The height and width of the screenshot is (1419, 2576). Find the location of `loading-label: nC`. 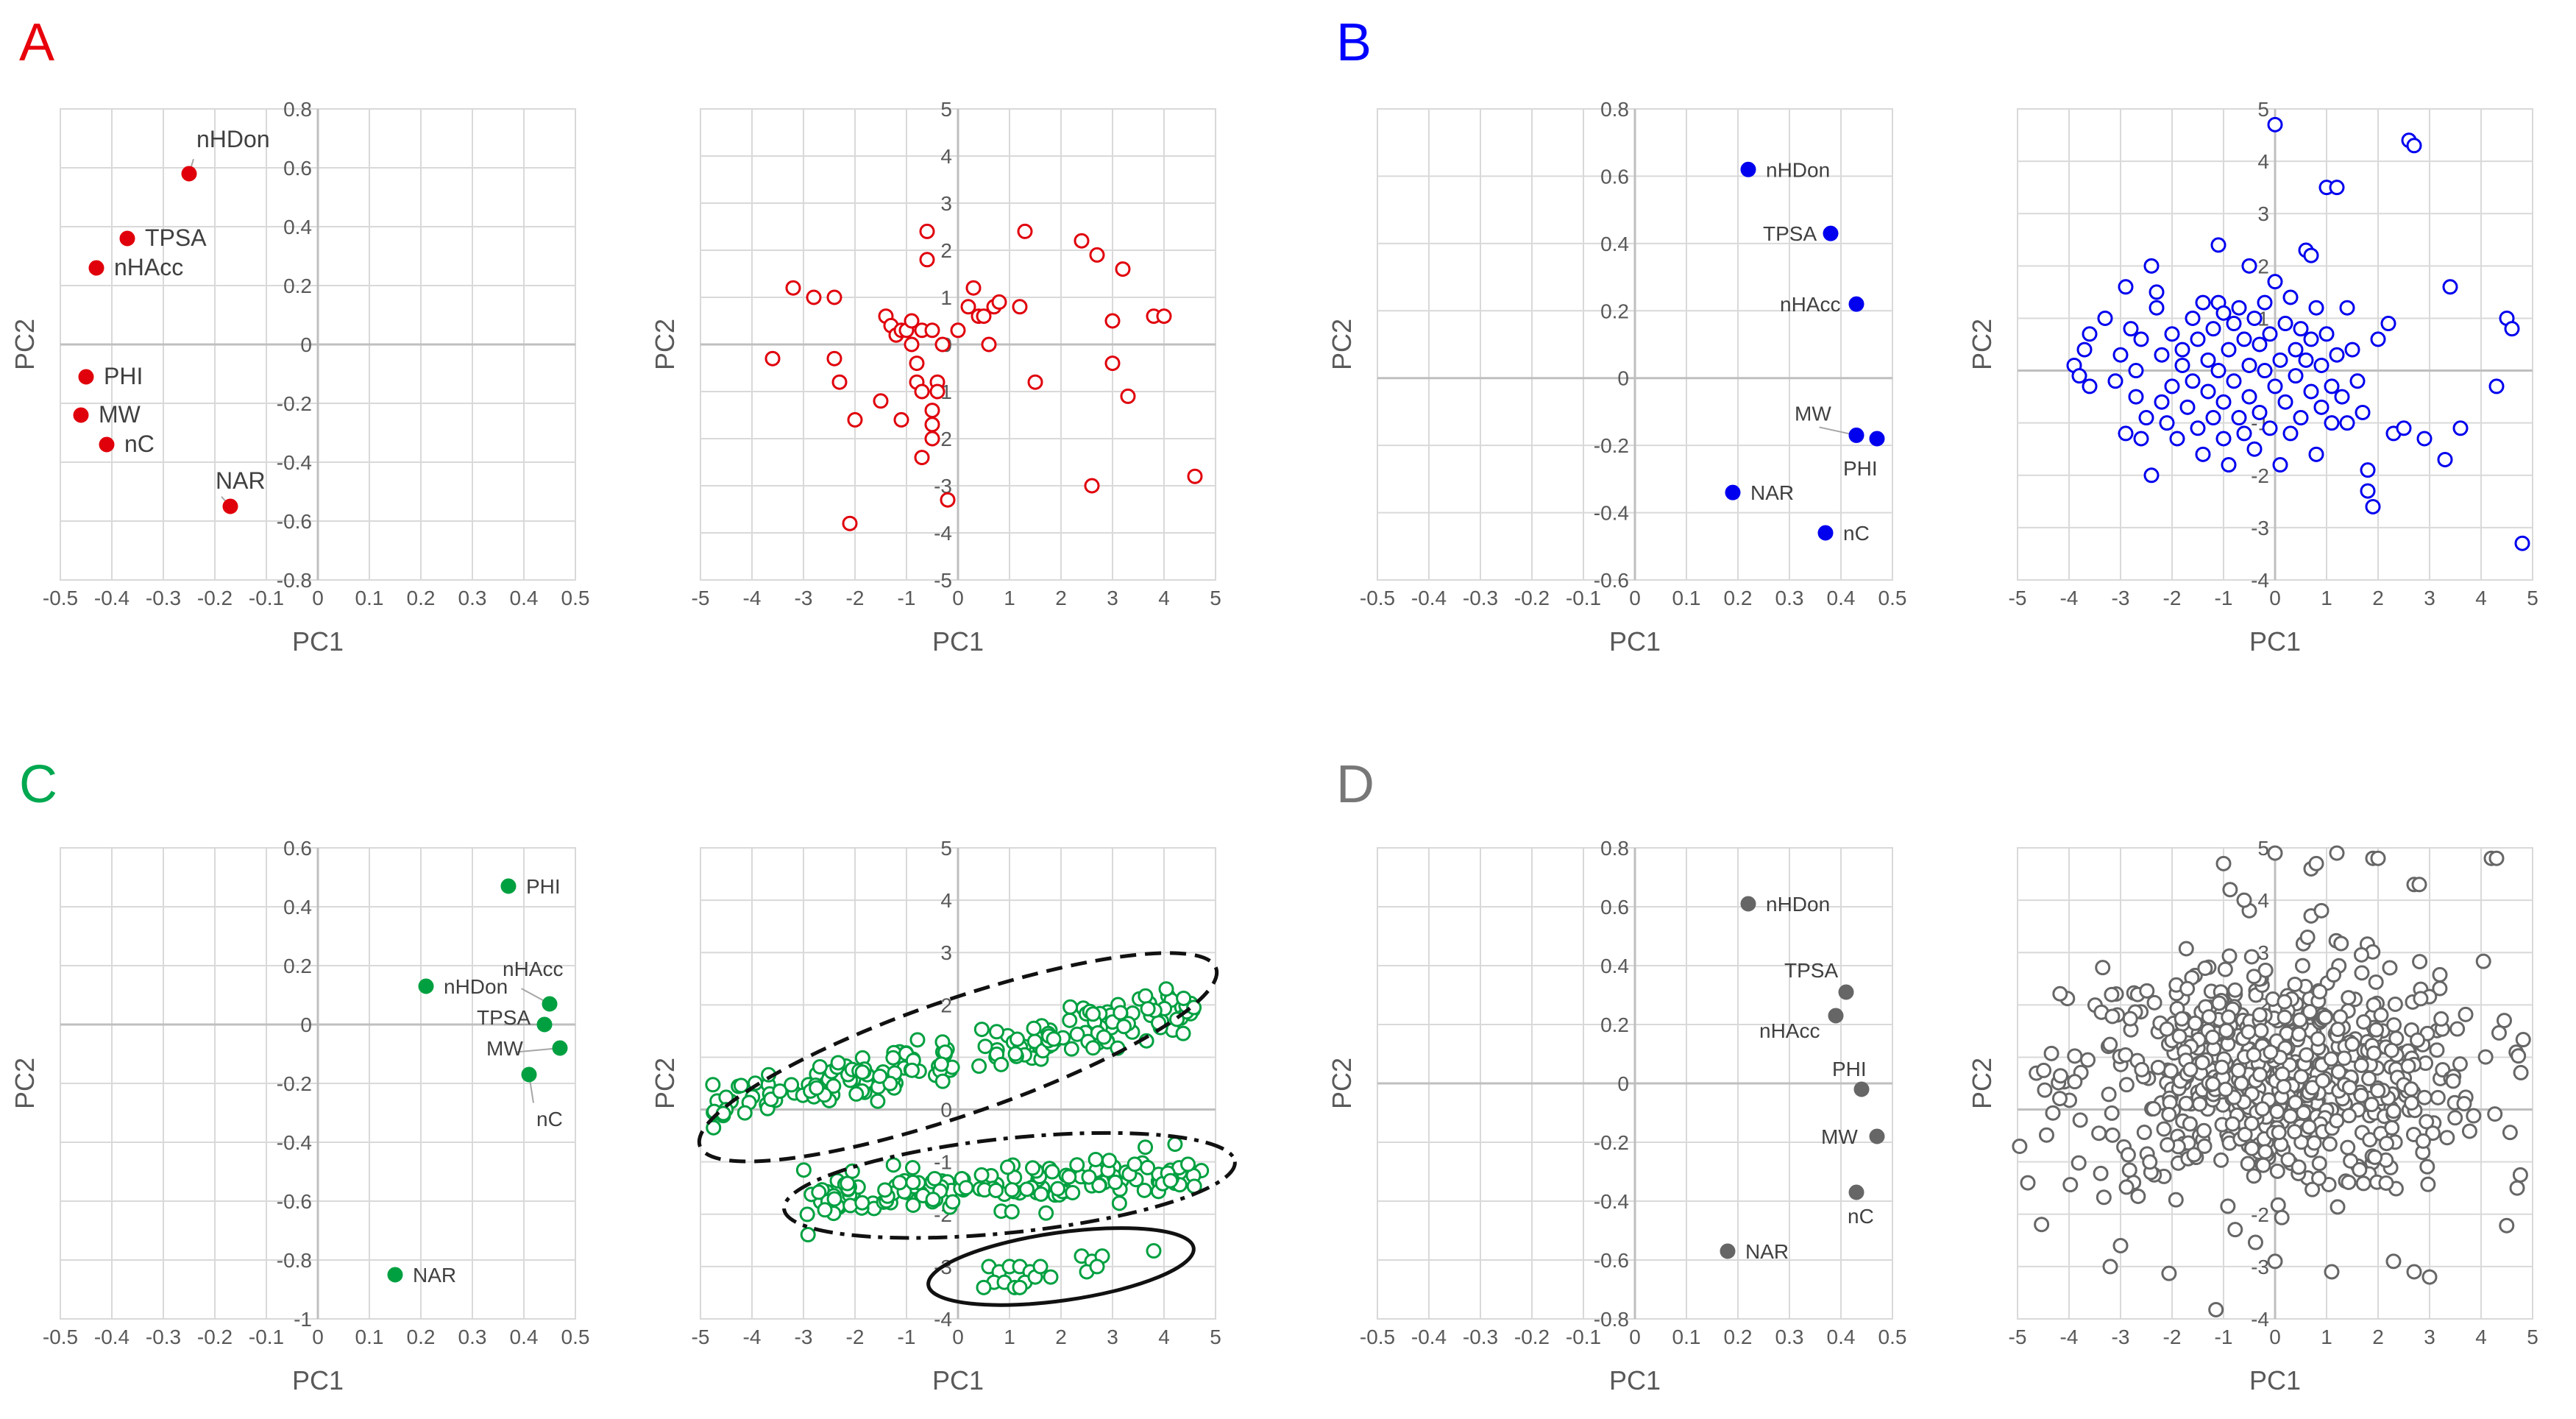

loading-label: nC is located at coordinates (139, 444).